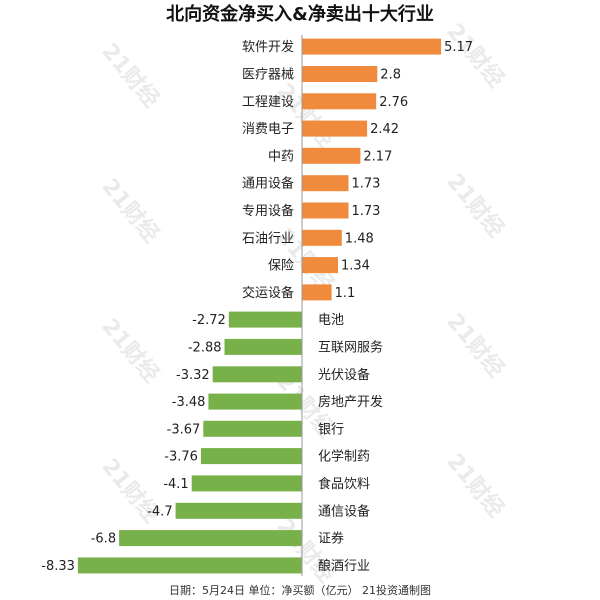 The width and height of the screenshot is (600, 600). Describe the element at coordinates (268, 211) in the screenshot. I see `category-label: 专用设备` at that location.